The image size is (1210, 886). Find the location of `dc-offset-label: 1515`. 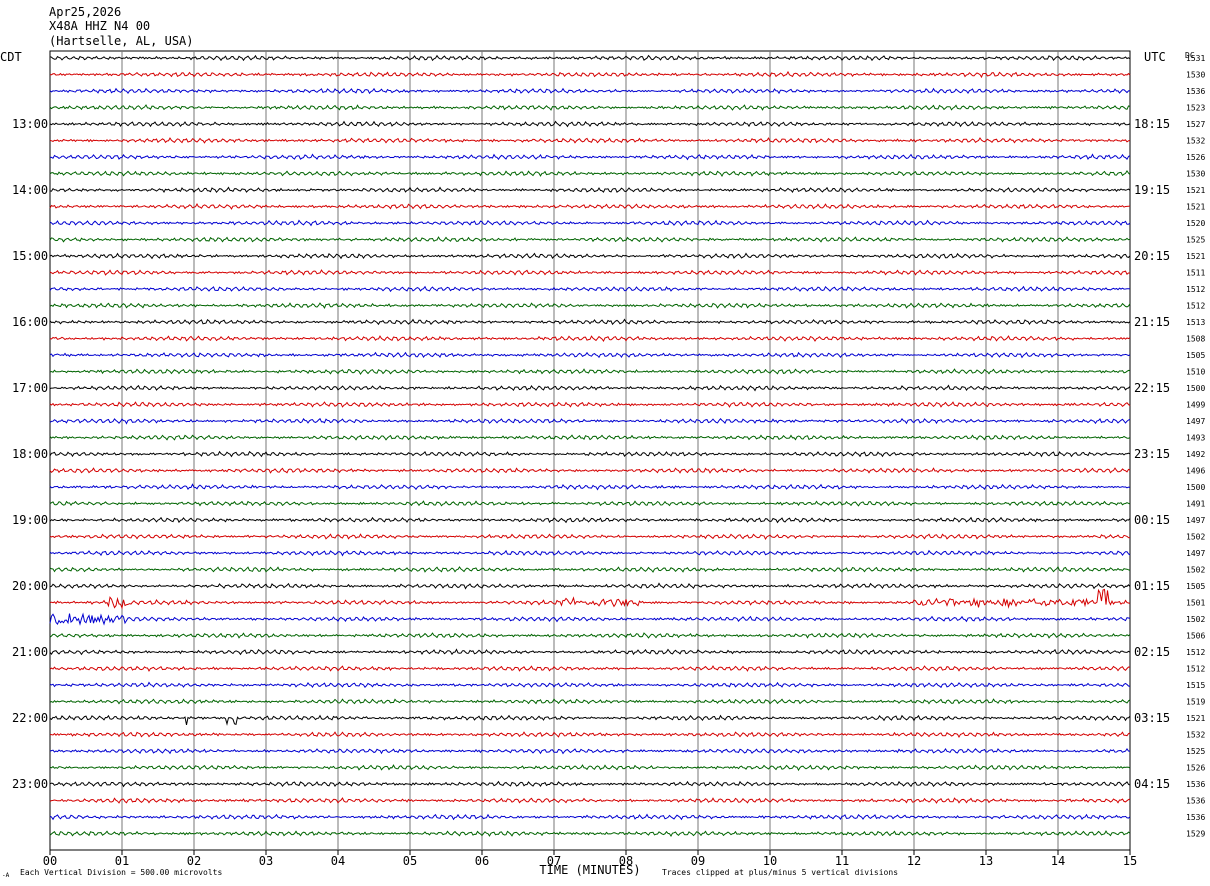

dc-offset-label: 1515 is located at coordinates (1195, 685).